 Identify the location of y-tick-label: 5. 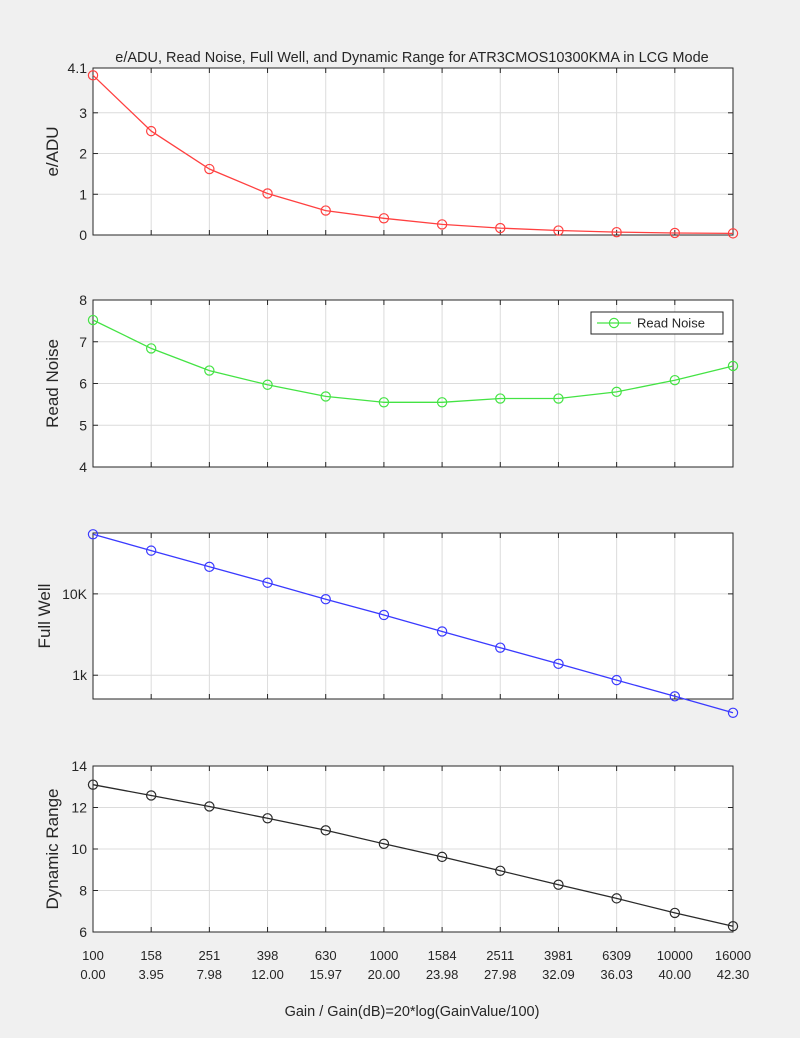
(83, 425).